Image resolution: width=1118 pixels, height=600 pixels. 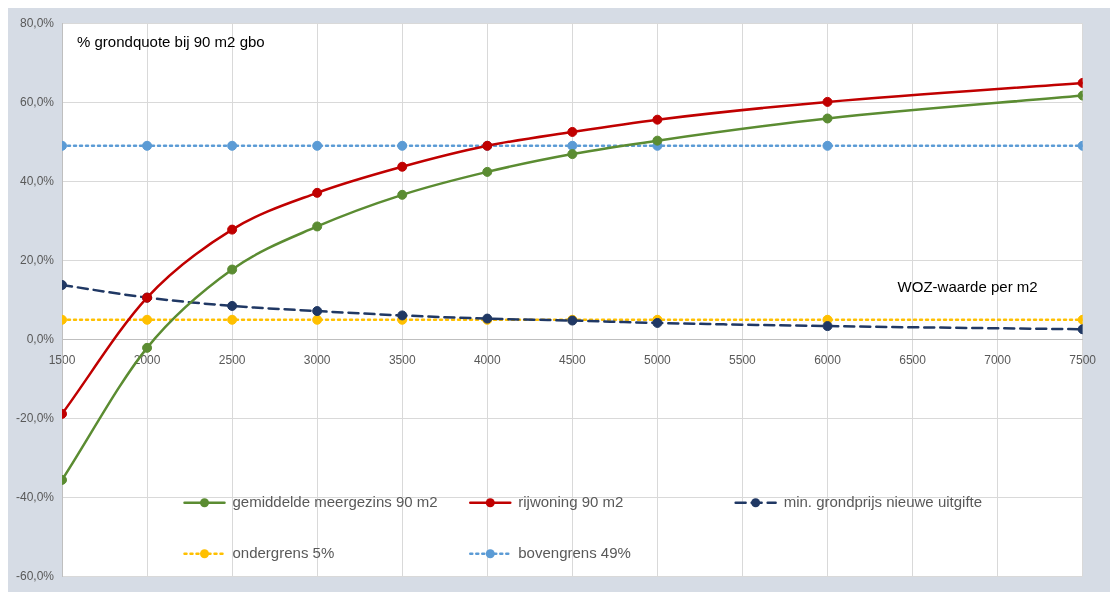 I want to click on x-tick-label: 4500, so click(x=572, y=360).